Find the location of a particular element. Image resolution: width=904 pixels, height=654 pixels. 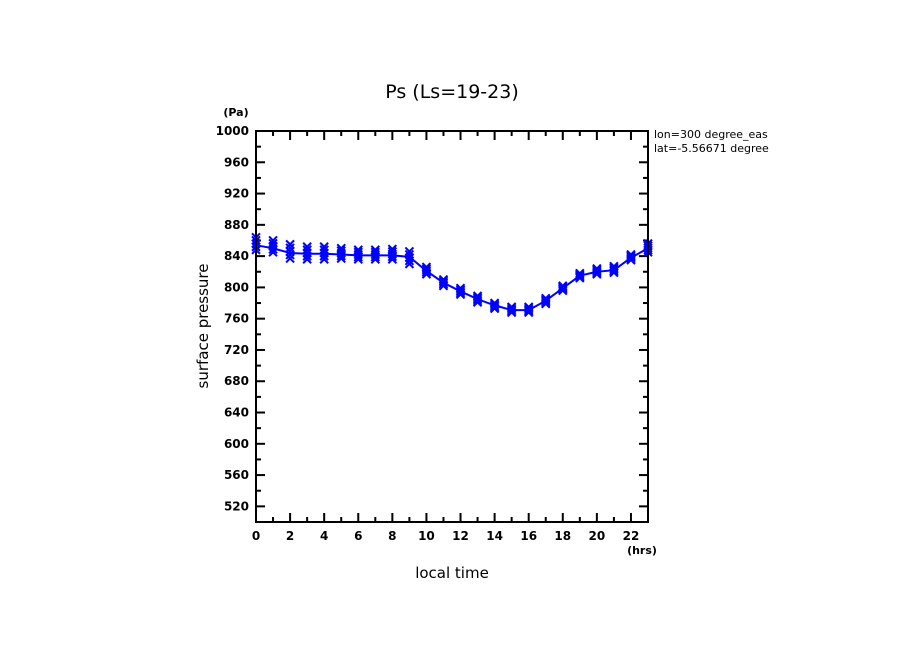

x-unit-label: (hrs) is located at coordinates (642, 550).